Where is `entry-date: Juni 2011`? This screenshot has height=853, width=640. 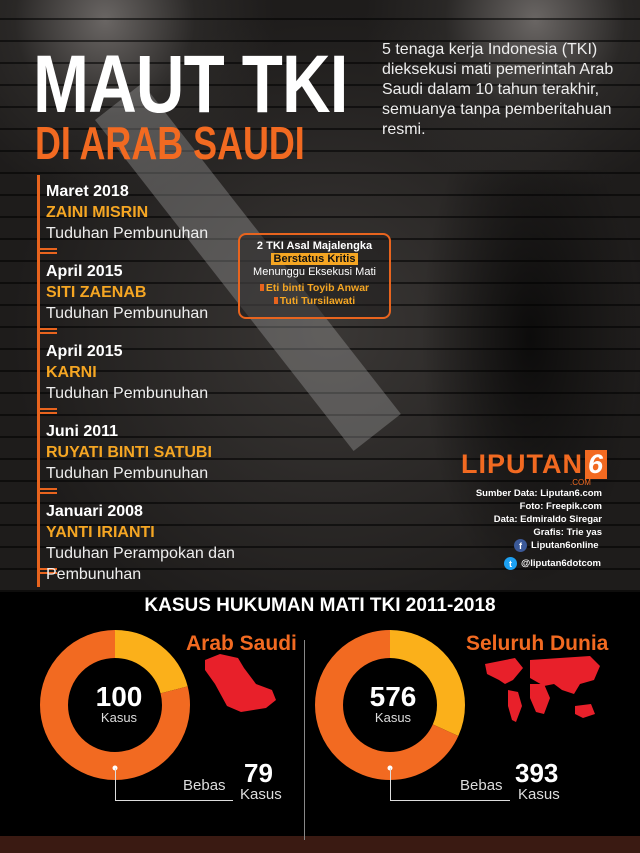 entry-date: Juni 2011 is located at coordinates (82, 431).